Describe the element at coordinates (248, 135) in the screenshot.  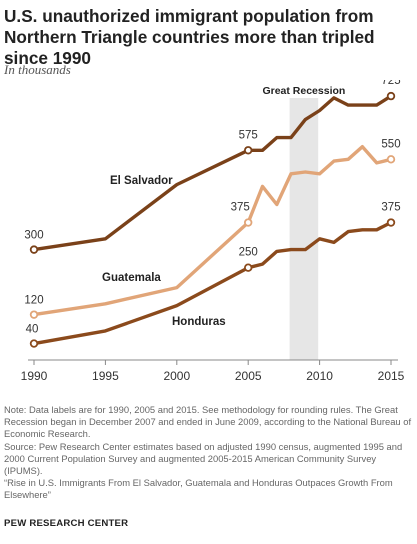
I see `data-label: 575` at that location.